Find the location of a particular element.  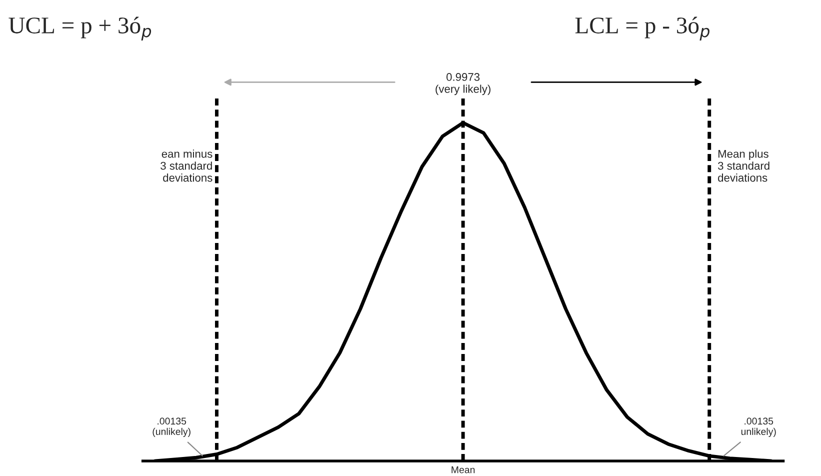

text: LCL = p - 3ó$_{p}$ is located at coordinates (642, 28).